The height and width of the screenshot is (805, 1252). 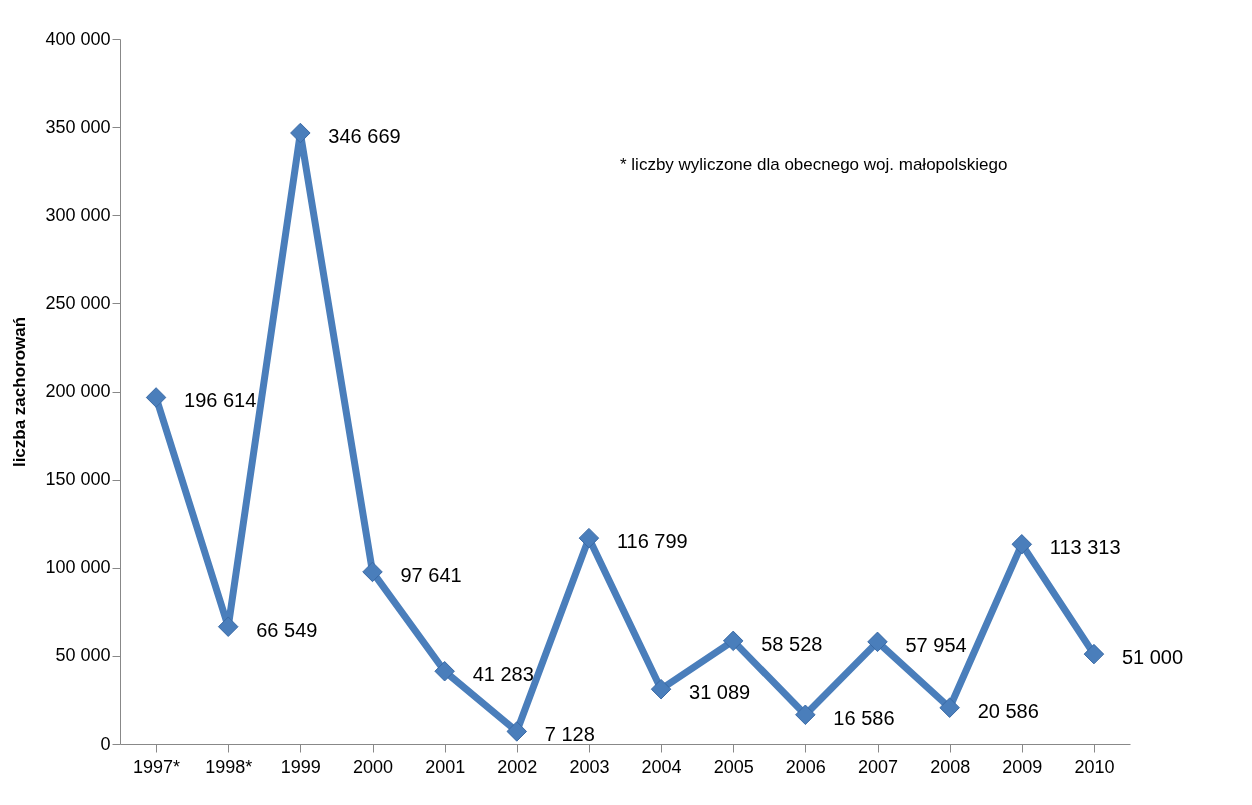 What do you see at coordinates (733, 766) in the screenshot?
I see `x-tick-label: 2005` at bounding box center [733, 766].